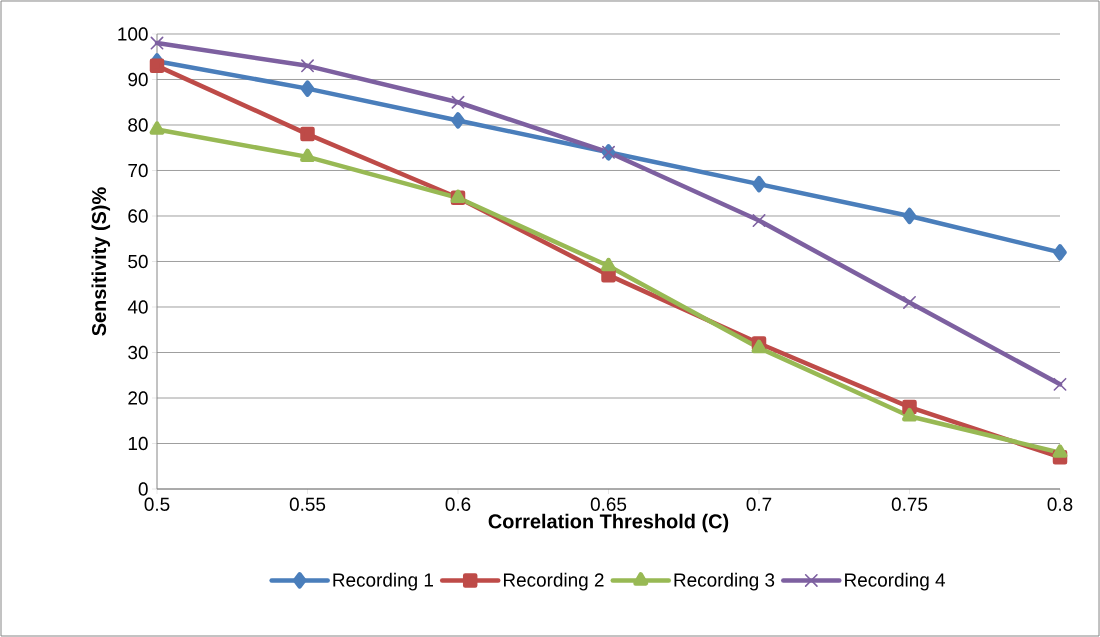  I want to click on legend-label: Recording 4, so click(895, 581).